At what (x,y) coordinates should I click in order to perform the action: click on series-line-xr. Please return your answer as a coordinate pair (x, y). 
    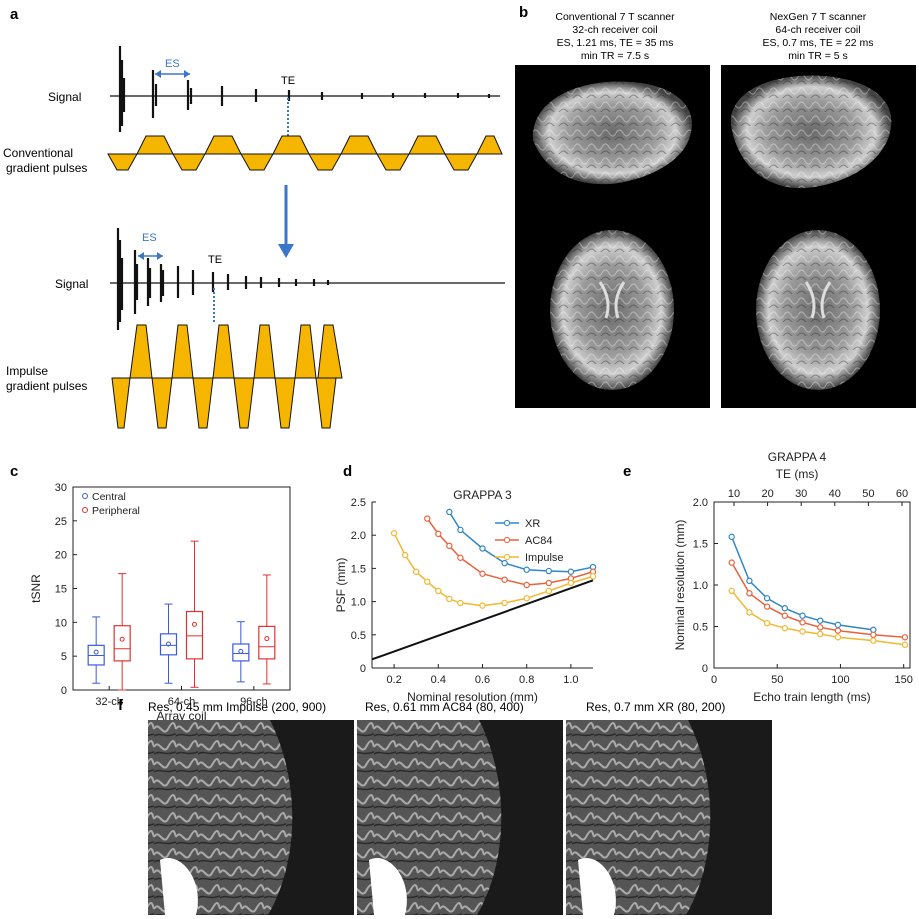
    Looking at the image, I should click on (521, 542).